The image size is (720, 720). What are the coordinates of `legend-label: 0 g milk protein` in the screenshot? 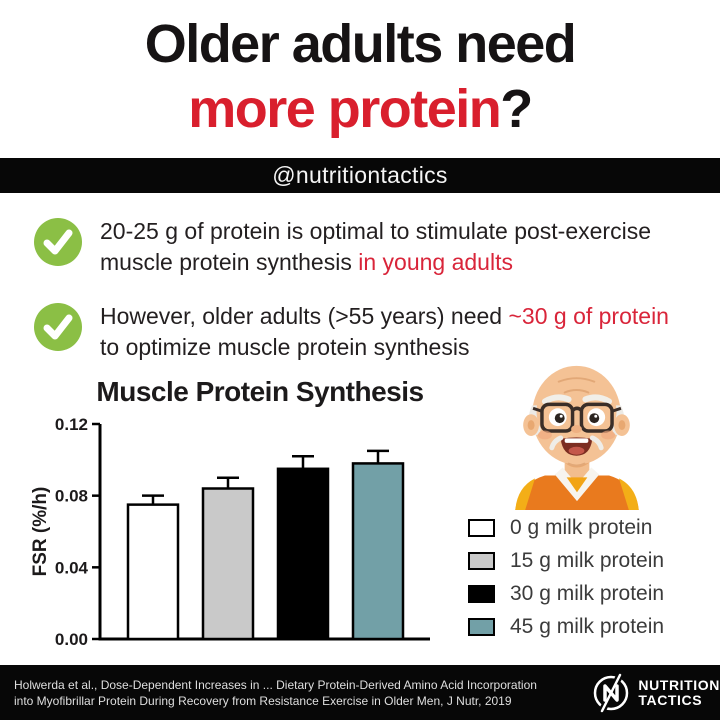 It's located at (581, 527).